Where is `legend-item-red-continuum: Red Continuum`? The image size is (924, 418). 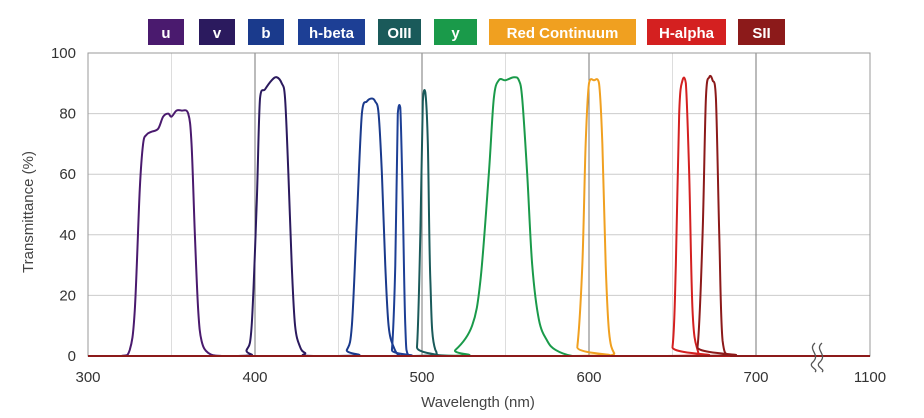 legend-item-red-continuum: Red Continuum is located at coordinates (562, 32).